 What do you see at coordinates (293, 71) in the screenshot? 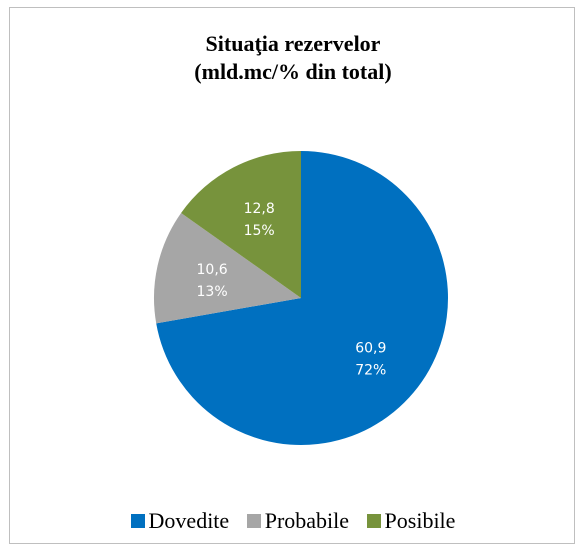
I see `chart-subtitle: (mld.mc/% din total)` at bounding box center [293, 71].